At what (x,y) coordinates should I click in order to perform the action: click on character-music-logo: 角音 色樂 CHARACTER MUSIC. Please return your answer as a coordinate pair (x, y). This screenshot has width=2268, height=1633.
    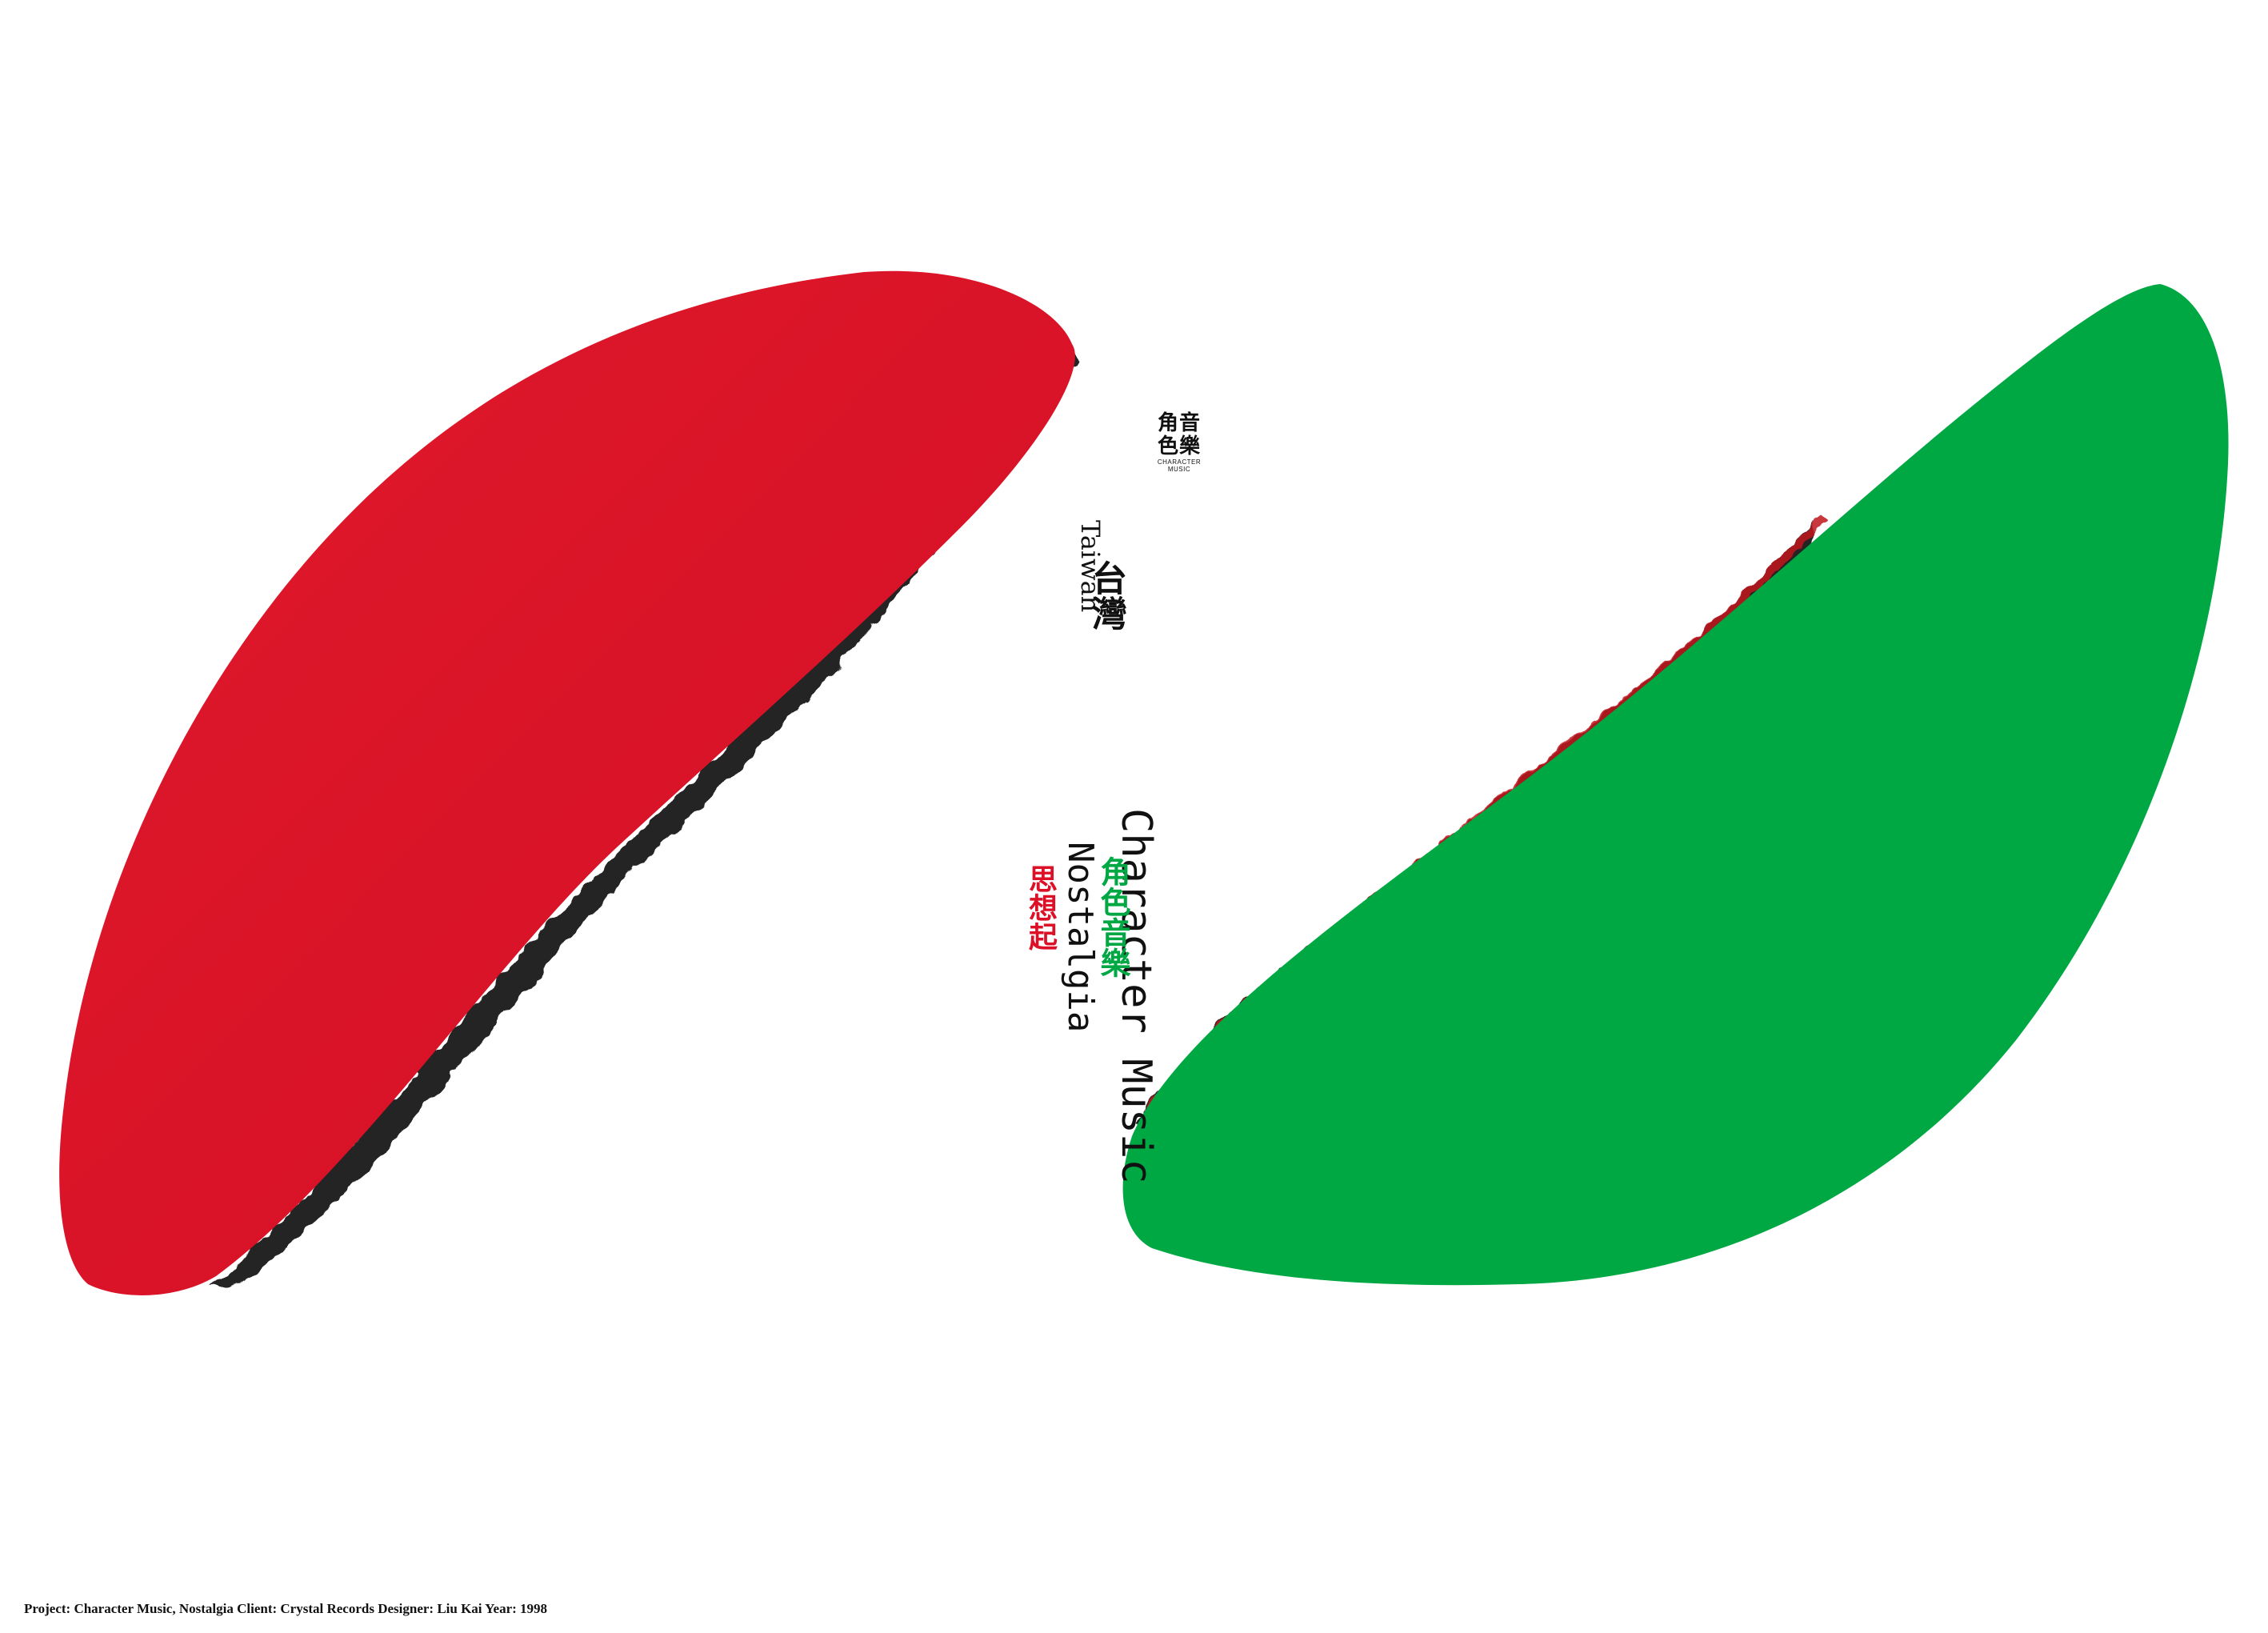
    Looking at the image, I should click on (1179, 442).